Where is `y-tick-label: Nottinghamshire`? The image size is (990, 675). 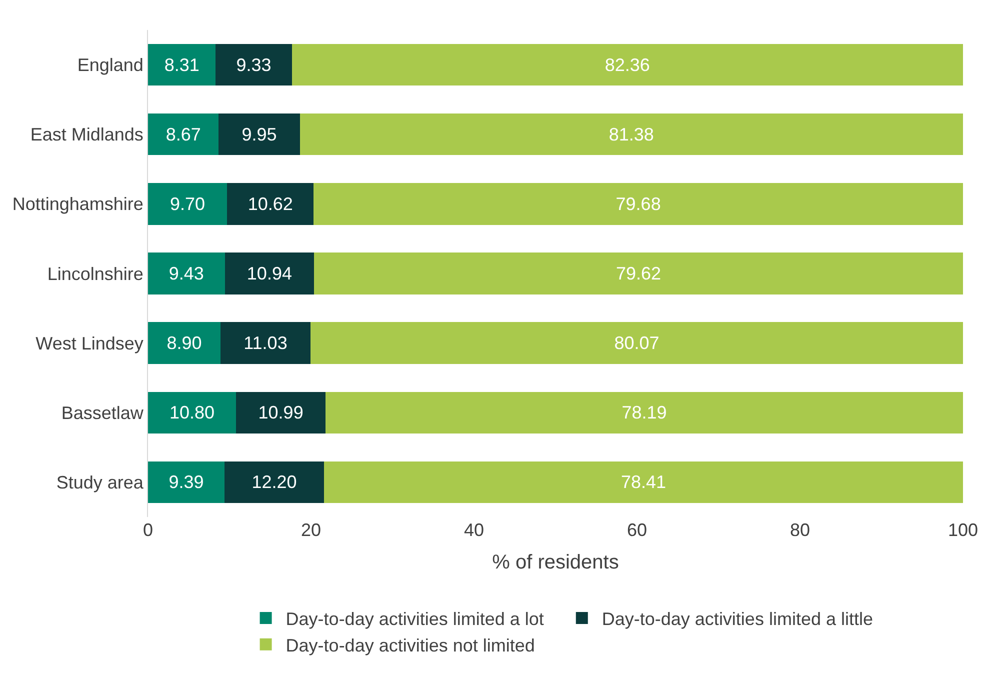
y-tick-label: Nottinghamshire is located at coordinates (78, 204).